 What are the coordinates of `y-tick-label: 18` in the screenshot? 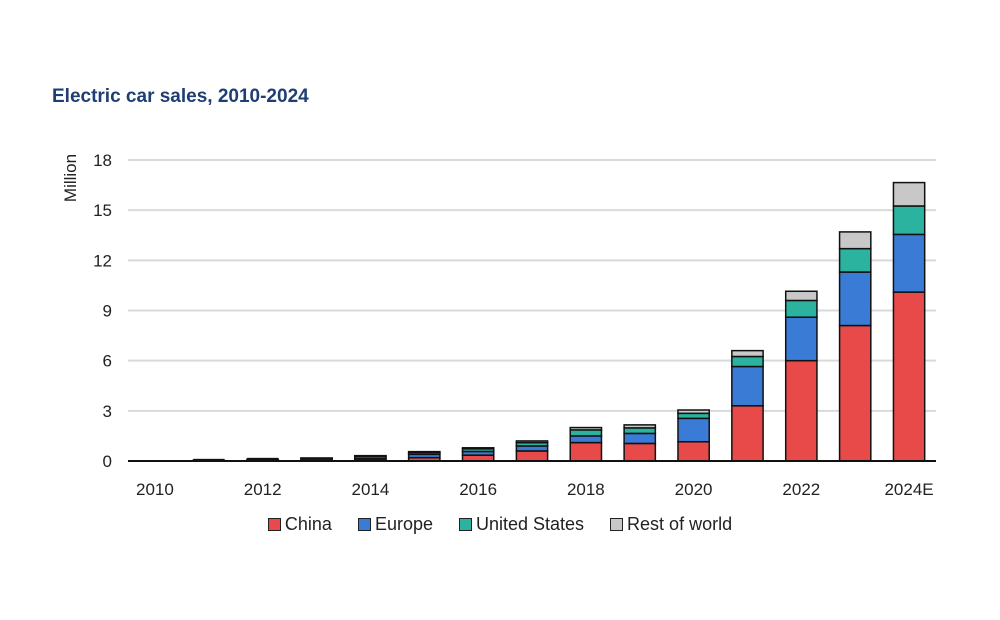 It's located at (102, 160).